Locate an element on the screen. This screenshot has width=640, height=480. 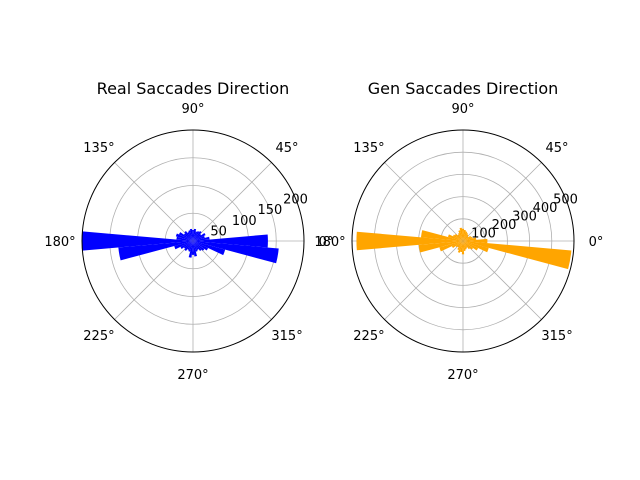
radial-tick-label: 500 is located at coordinates (565, 200).